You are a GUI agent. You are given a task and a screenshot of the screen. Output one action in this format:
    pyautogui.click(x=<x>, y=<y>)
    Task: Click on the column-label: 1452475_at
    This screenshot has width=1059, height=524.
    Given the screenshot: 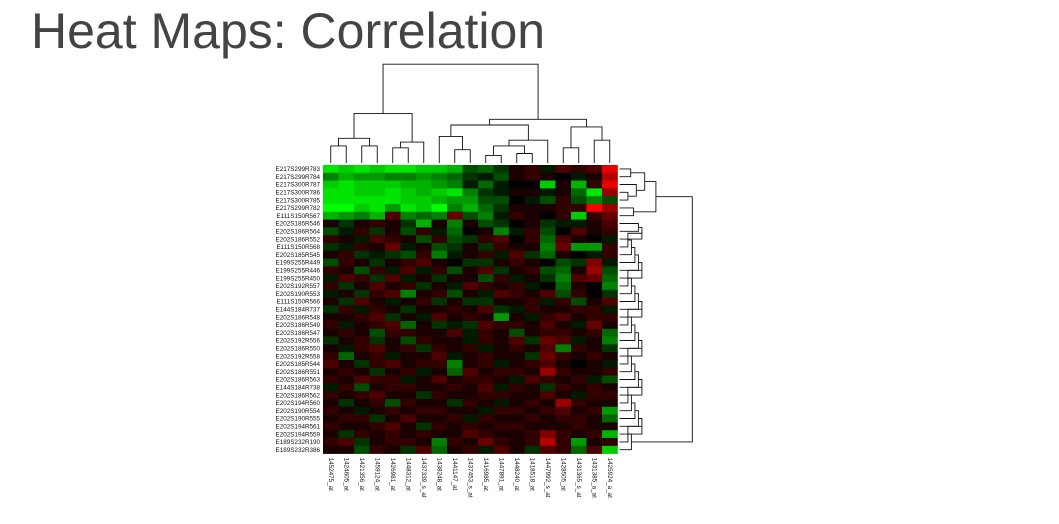 What is the action you would take?
    pyautogui.click(x=330, y=475)
    